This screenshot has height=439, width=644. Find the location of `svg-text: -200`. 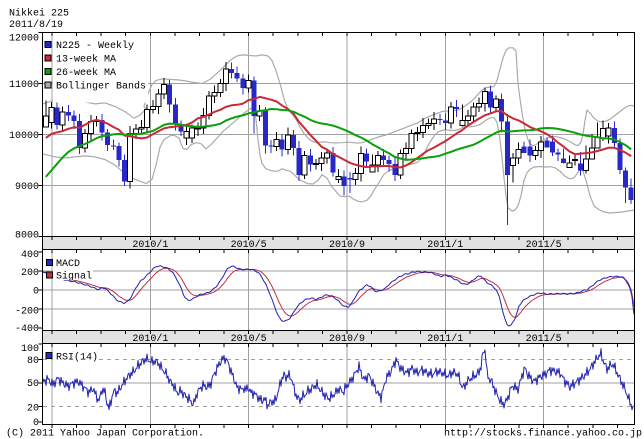

svg-text: -200 is located at coordinates (27, 311).